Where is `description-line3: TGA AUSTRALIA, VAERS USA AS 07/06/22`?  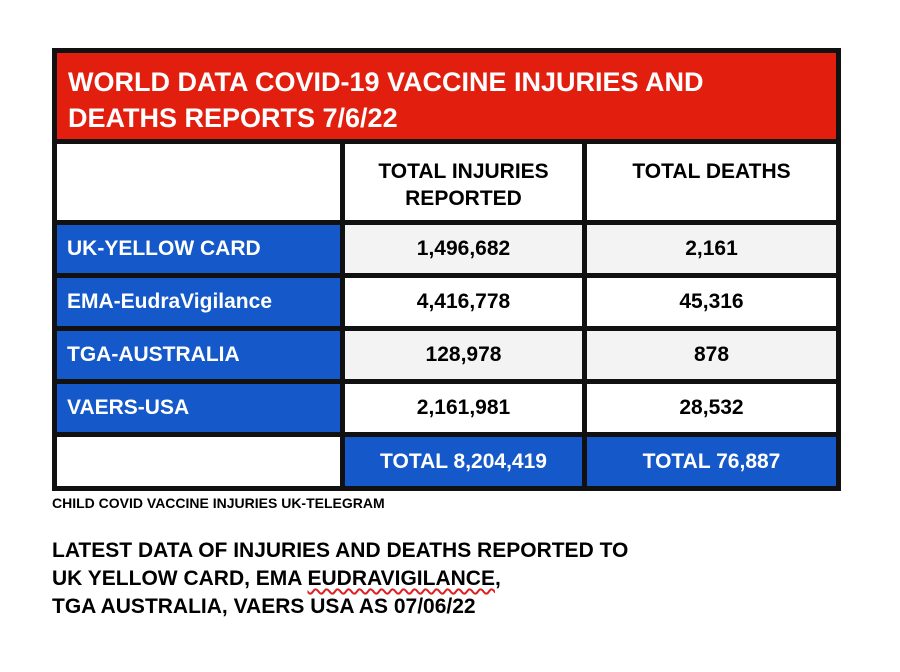 description-line3: TGA AUSTRALIA, VAERS USA AS 07/06/22 is located at coordinates (264, 606).